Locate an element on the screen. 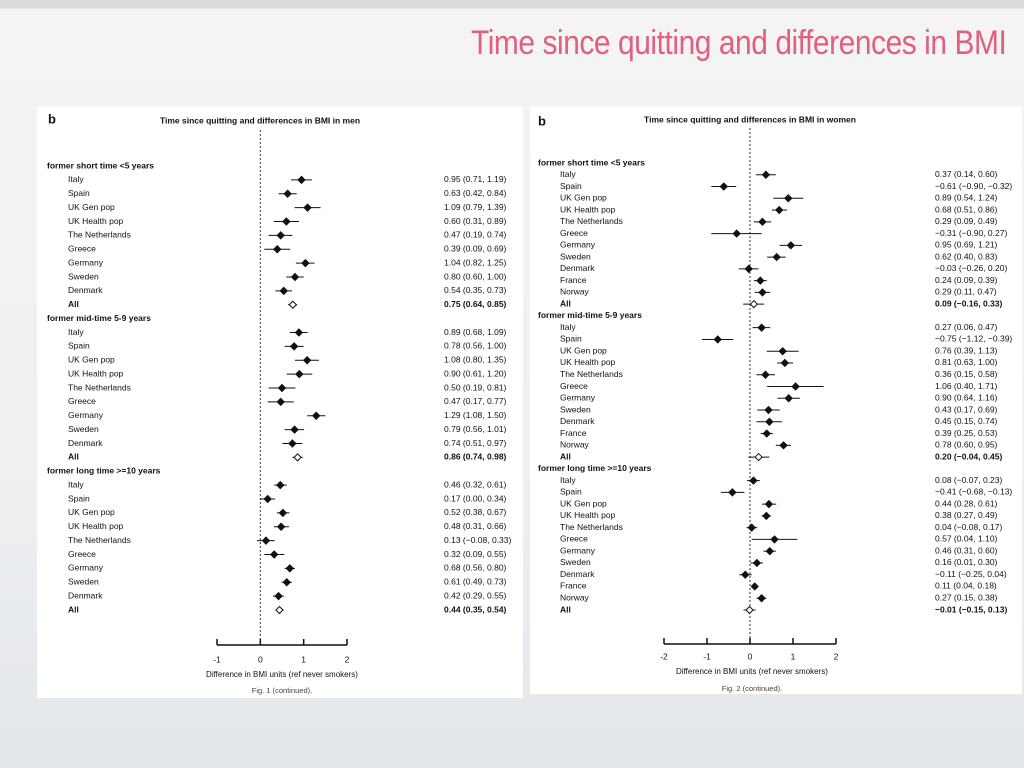 This screenshot has width=1024, height=768. value-label: −0.03 (−0.26, 0.20) is located at coordinates (971, 268).